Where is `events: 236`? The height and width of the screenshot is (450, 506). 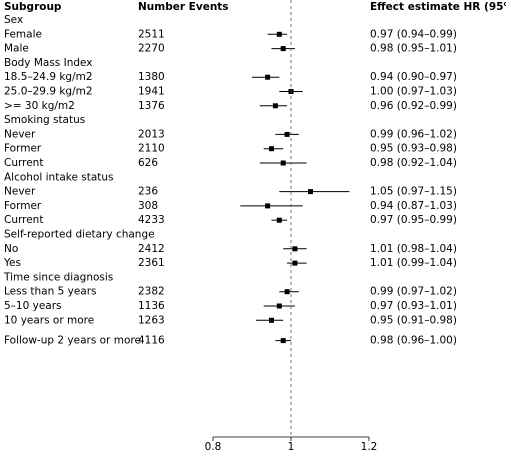 events: 236 is located at coordinates (148, 192).